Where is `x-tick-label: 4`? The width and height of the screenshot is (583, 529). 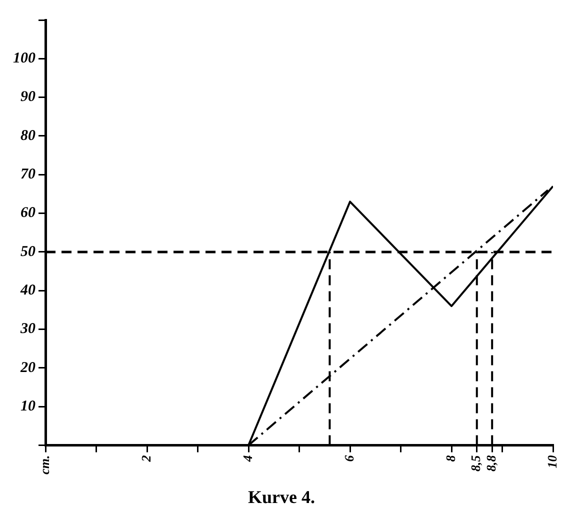
x-tick-label: 4 is located at coordinates (247, 458).